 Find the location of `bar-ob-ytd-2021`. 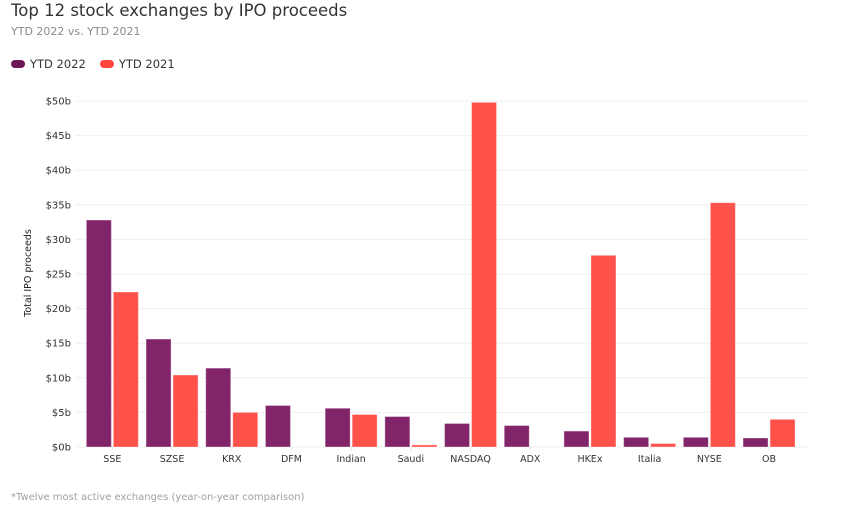

bar-ob-ytd-2021 is located at coordinates (782, 433).